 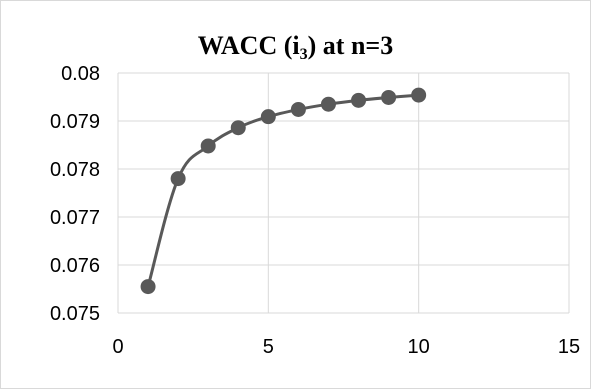 I want to click on x-tick-label: 5, so click(x=268, y=347).